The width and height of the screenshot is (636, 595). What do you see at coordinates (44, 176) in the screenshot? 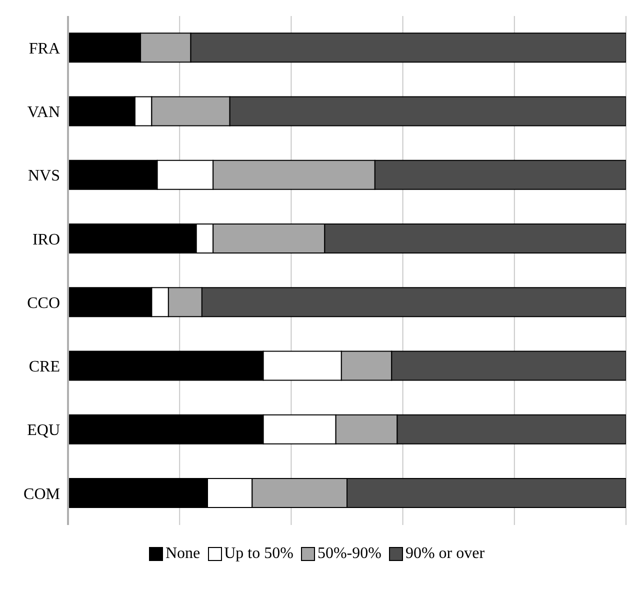
I see `y-tick-label: NVS` at bounding box center [44, 176].